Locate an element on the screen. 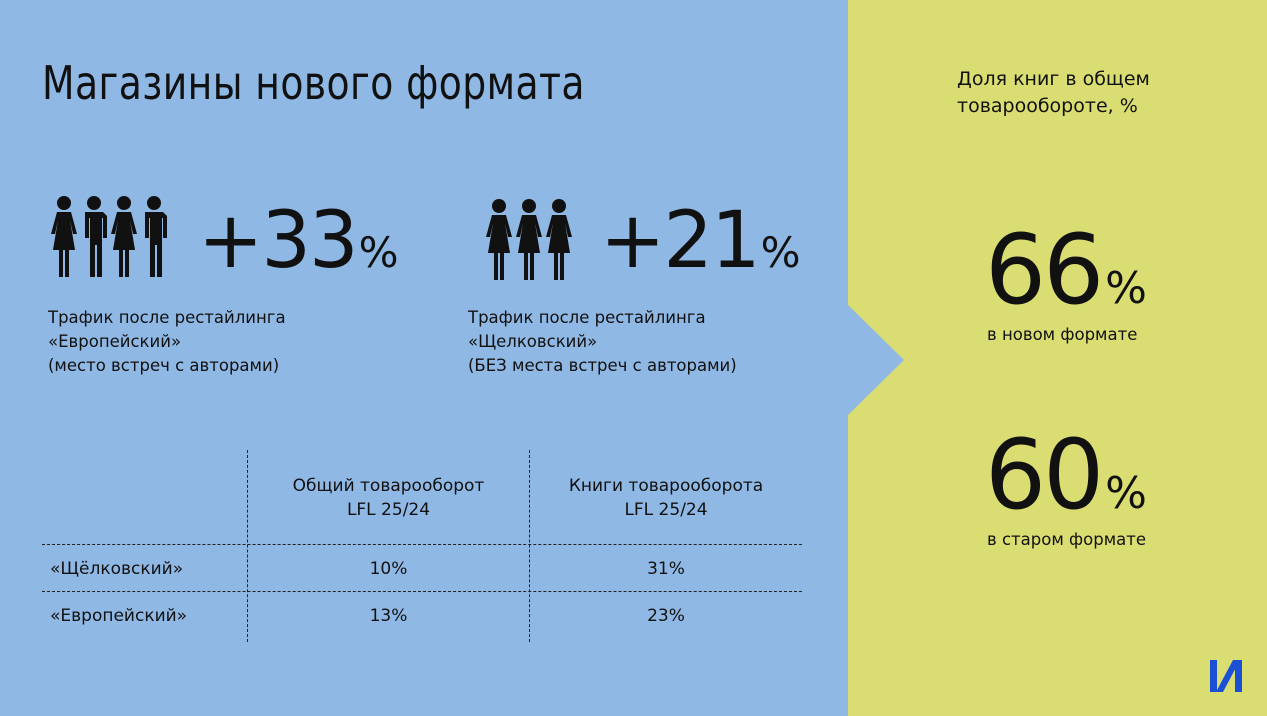 Image resolution: width=1267 pixels, height=716 pixels. table-row-name: «Щёлковский» is located at coordinates (117, 569).